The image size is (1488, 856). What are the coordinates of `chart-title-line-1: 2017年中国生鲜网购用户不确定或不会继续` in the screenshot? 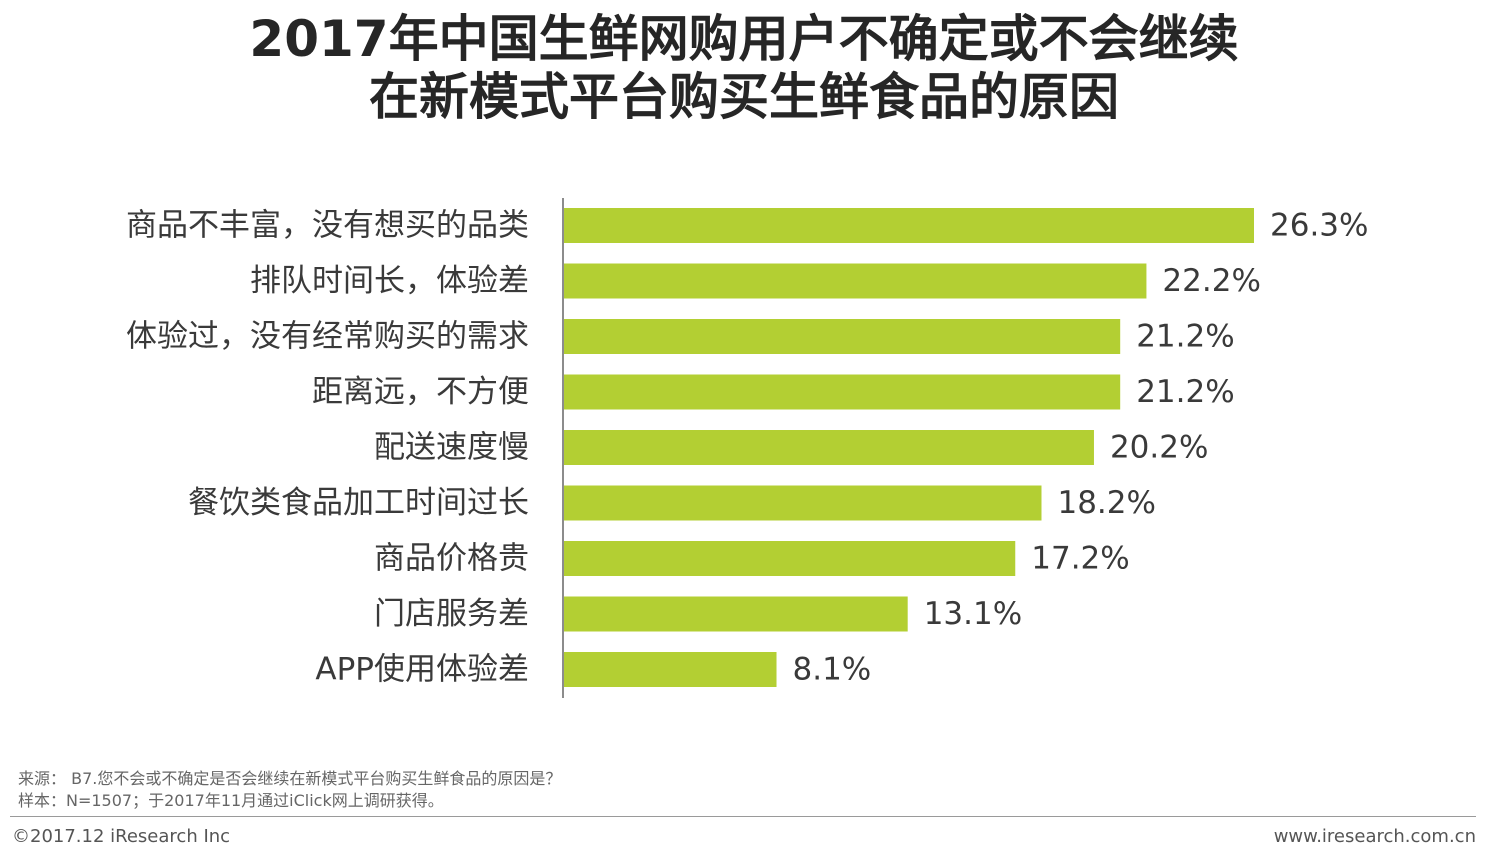 It's located at (744, 39).